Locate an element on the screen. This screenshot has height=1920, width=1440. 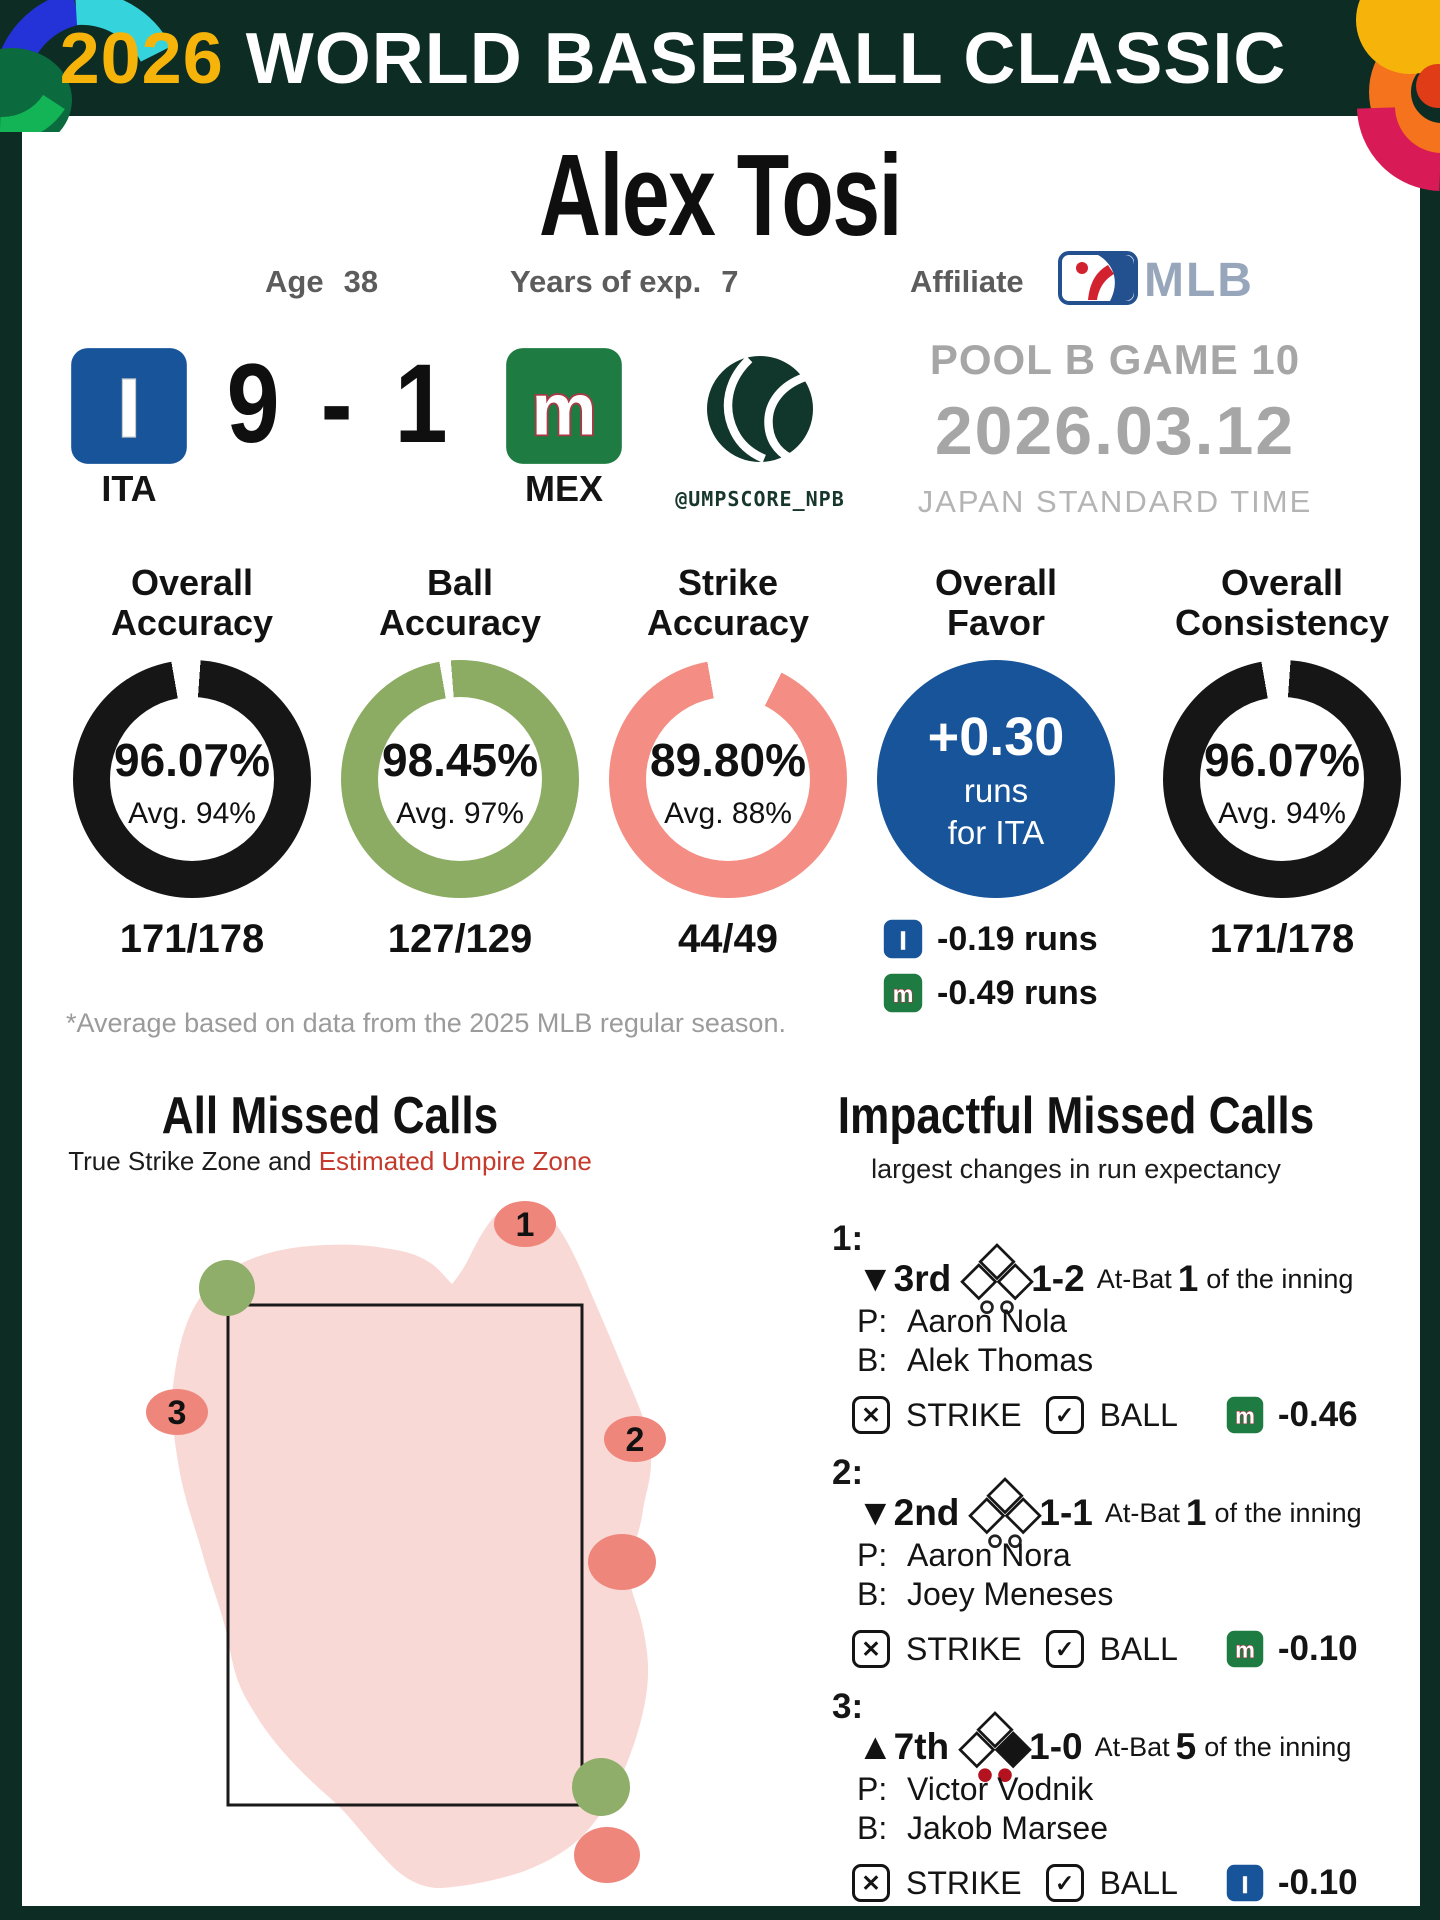
stat-value: 96.07% is located at coordinates (1281, 760).